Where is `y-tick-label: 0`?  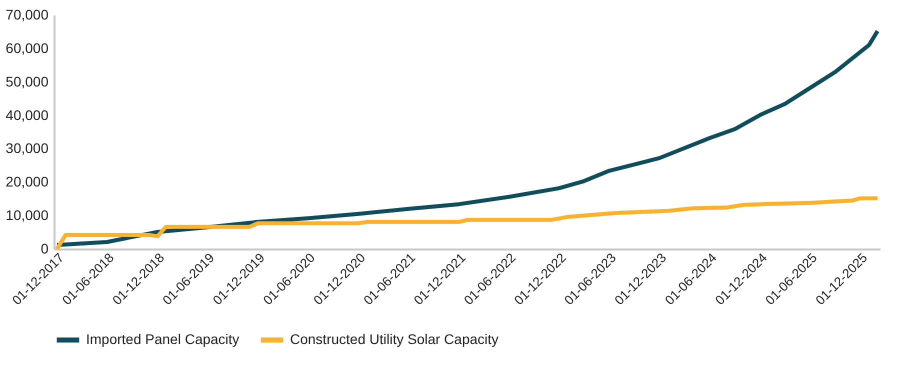
y-tick-label: 0 is located at coordinates (44, 248).